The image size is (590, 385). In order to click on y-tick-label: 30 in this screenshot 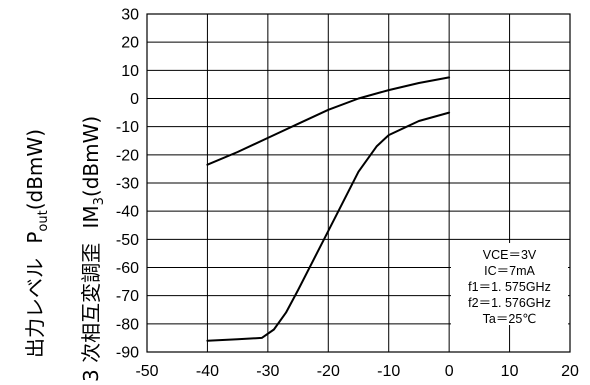, I will do `click(130, 15)`.